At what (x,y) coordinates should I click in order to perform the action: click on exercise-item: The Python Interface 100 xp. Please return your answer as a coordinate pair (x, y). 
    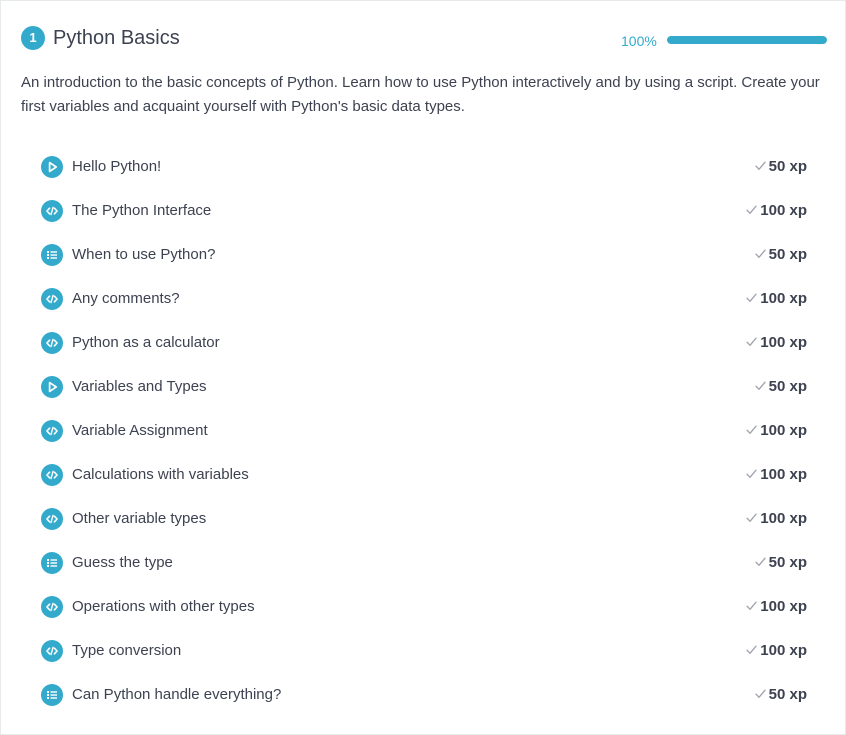
    Looking at the image, I should click on (424, 211).